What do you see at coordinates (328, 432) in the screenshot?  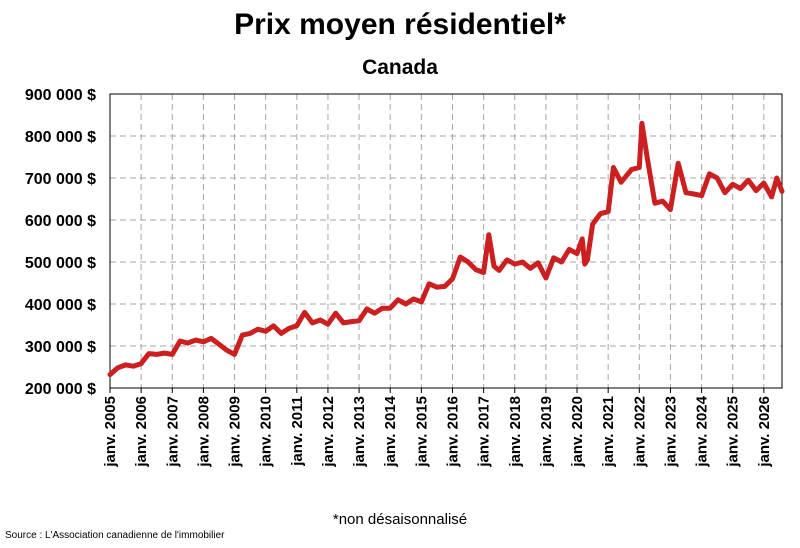 I see `x-tick-label: janv. 2012` at bounding box center [328, 432].